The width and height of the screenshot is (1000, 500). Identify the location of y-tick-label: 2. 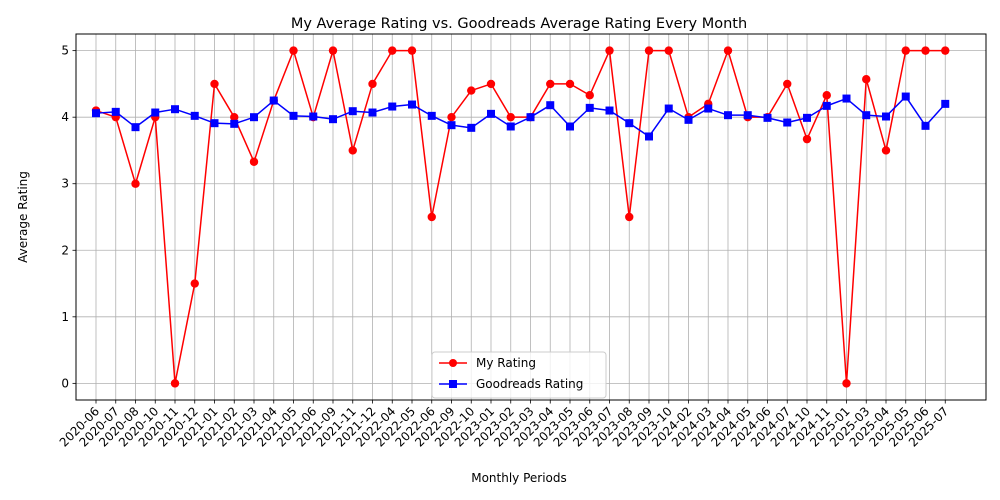
(65, 250).